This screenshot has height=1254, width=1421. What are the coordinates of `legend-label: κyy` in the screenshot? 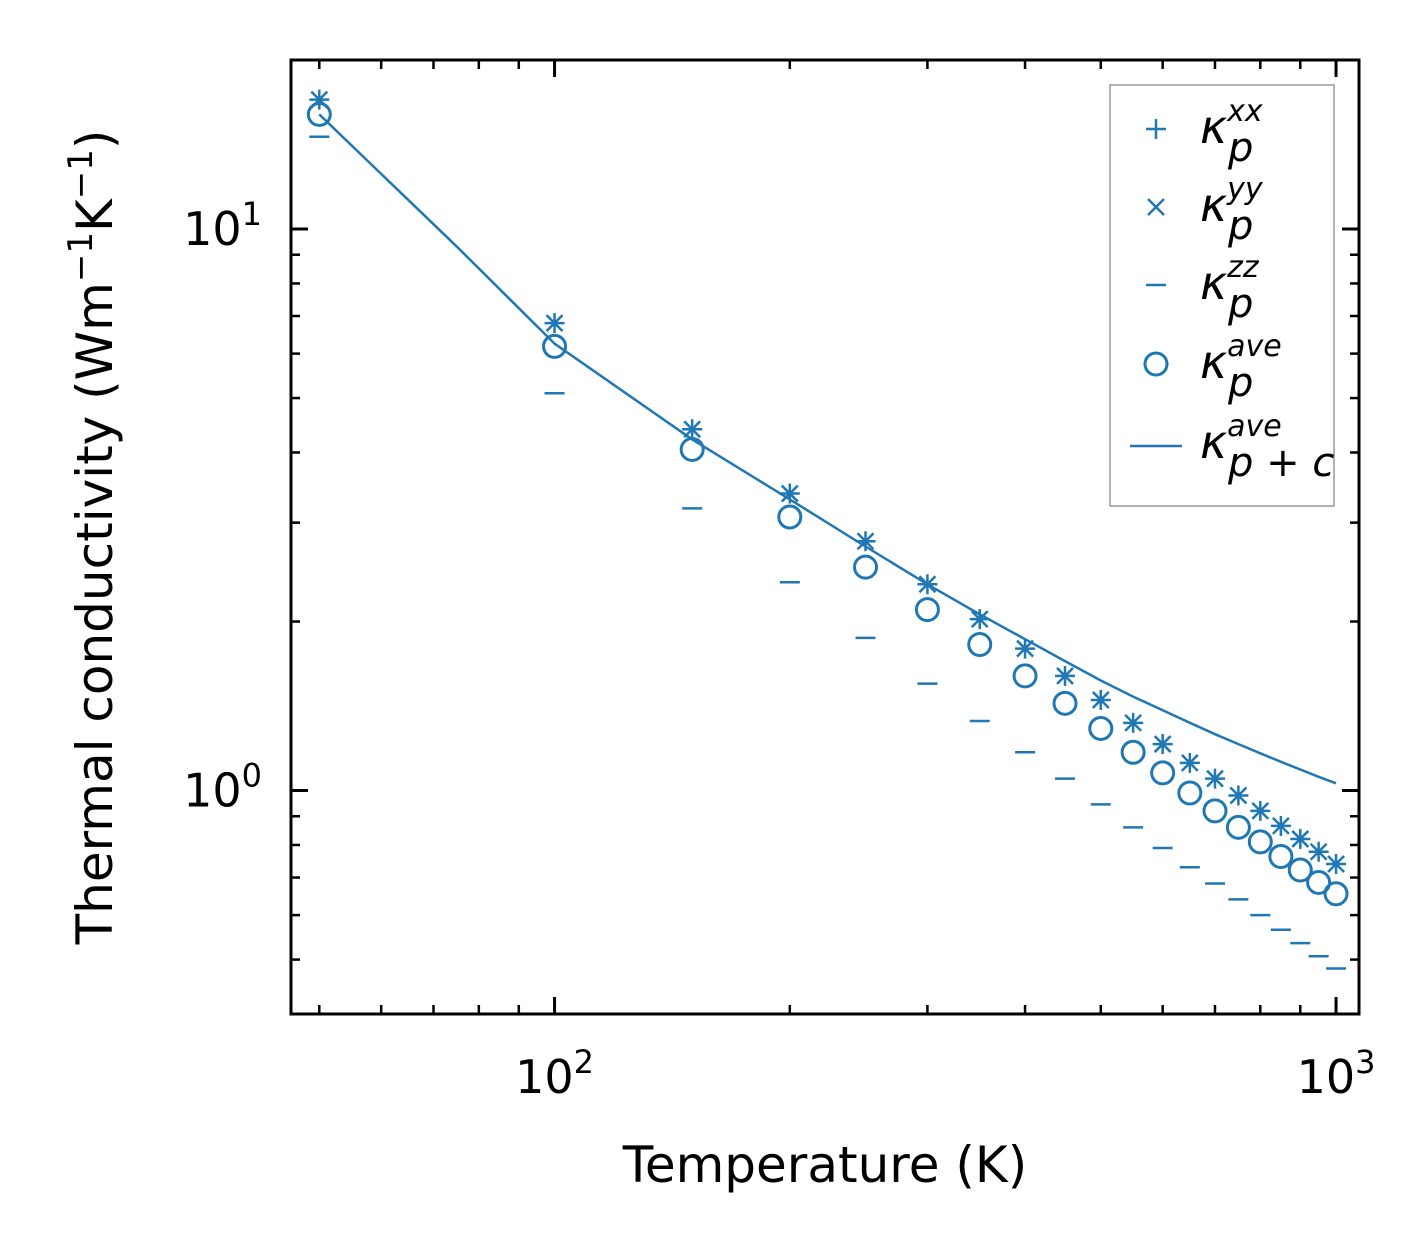 It's located at (1232, 202).